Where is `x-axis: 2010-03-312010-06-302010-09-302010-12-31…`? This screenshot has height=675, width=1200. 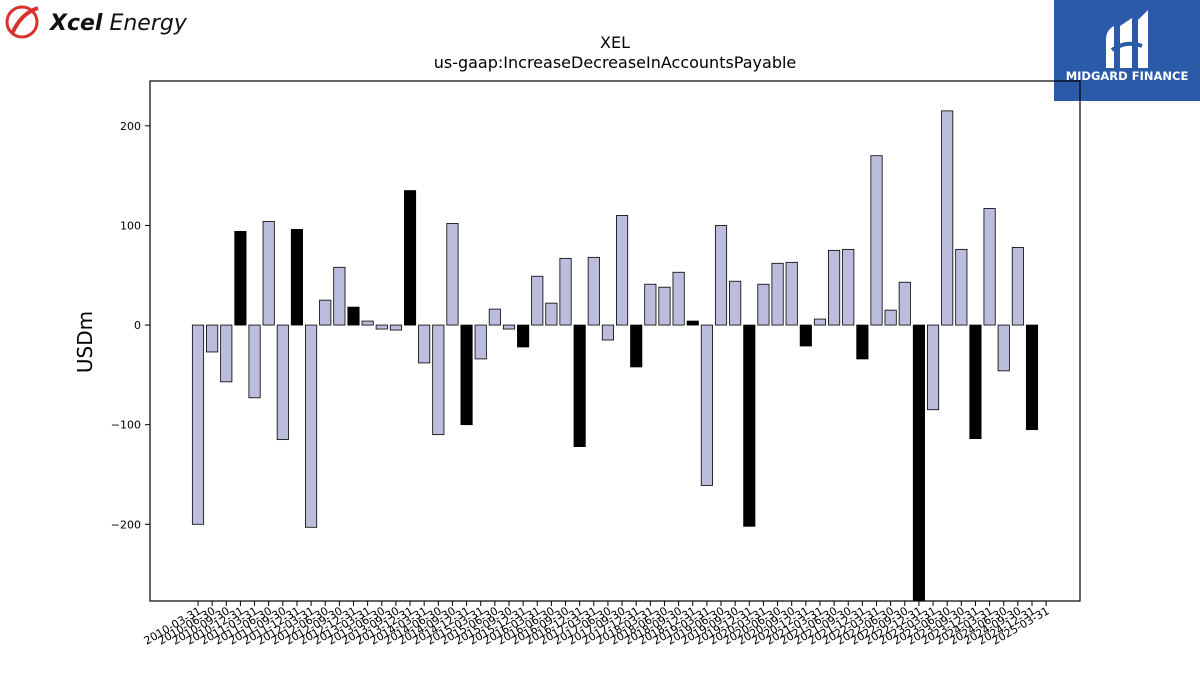 x-axis: 2010-03-312010-06-302010-09-302010-12-31… is located at coordinates (597, 624).